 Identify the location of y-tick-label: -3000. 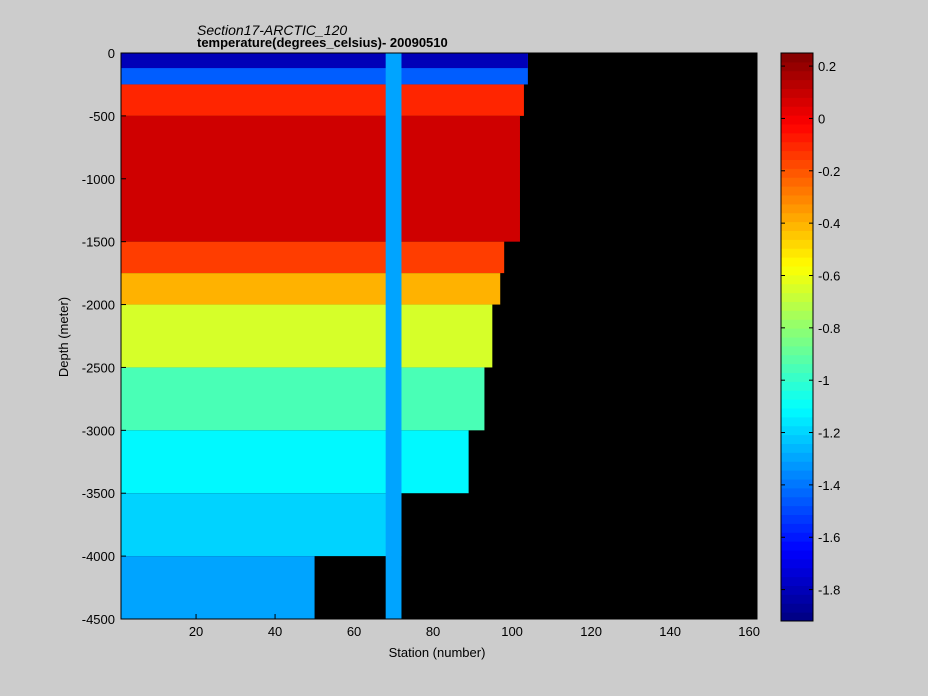
(98, 430).